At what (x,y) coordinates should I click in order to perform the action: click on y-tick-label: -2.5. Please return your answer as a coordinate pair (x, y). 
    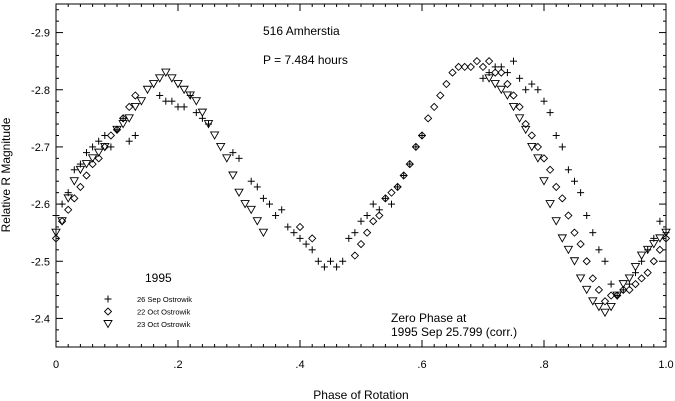
    Looking at the image, I should click on (40, 262).